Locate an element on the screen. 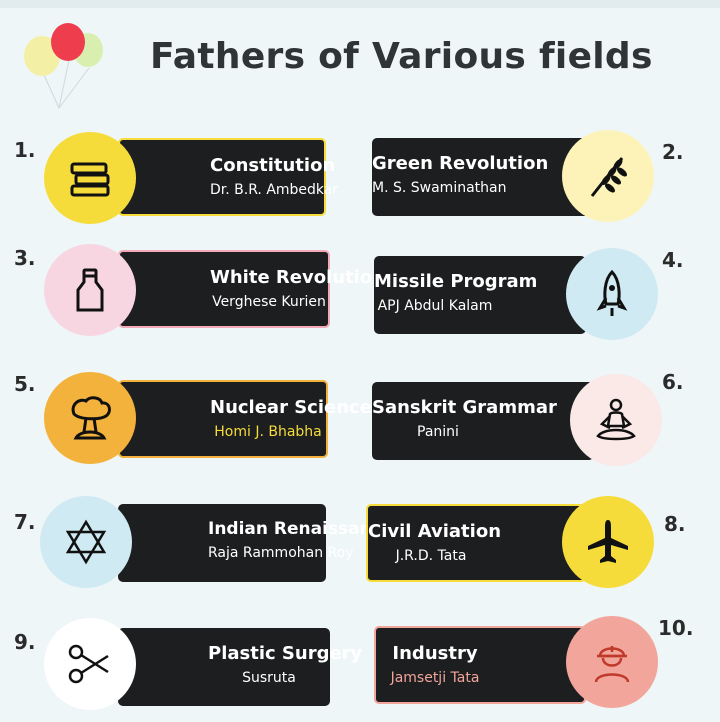 The image size is (720, 722). card-plastic-surgery: Plastic Surgery Susruta is located at coordinates (240, 667).